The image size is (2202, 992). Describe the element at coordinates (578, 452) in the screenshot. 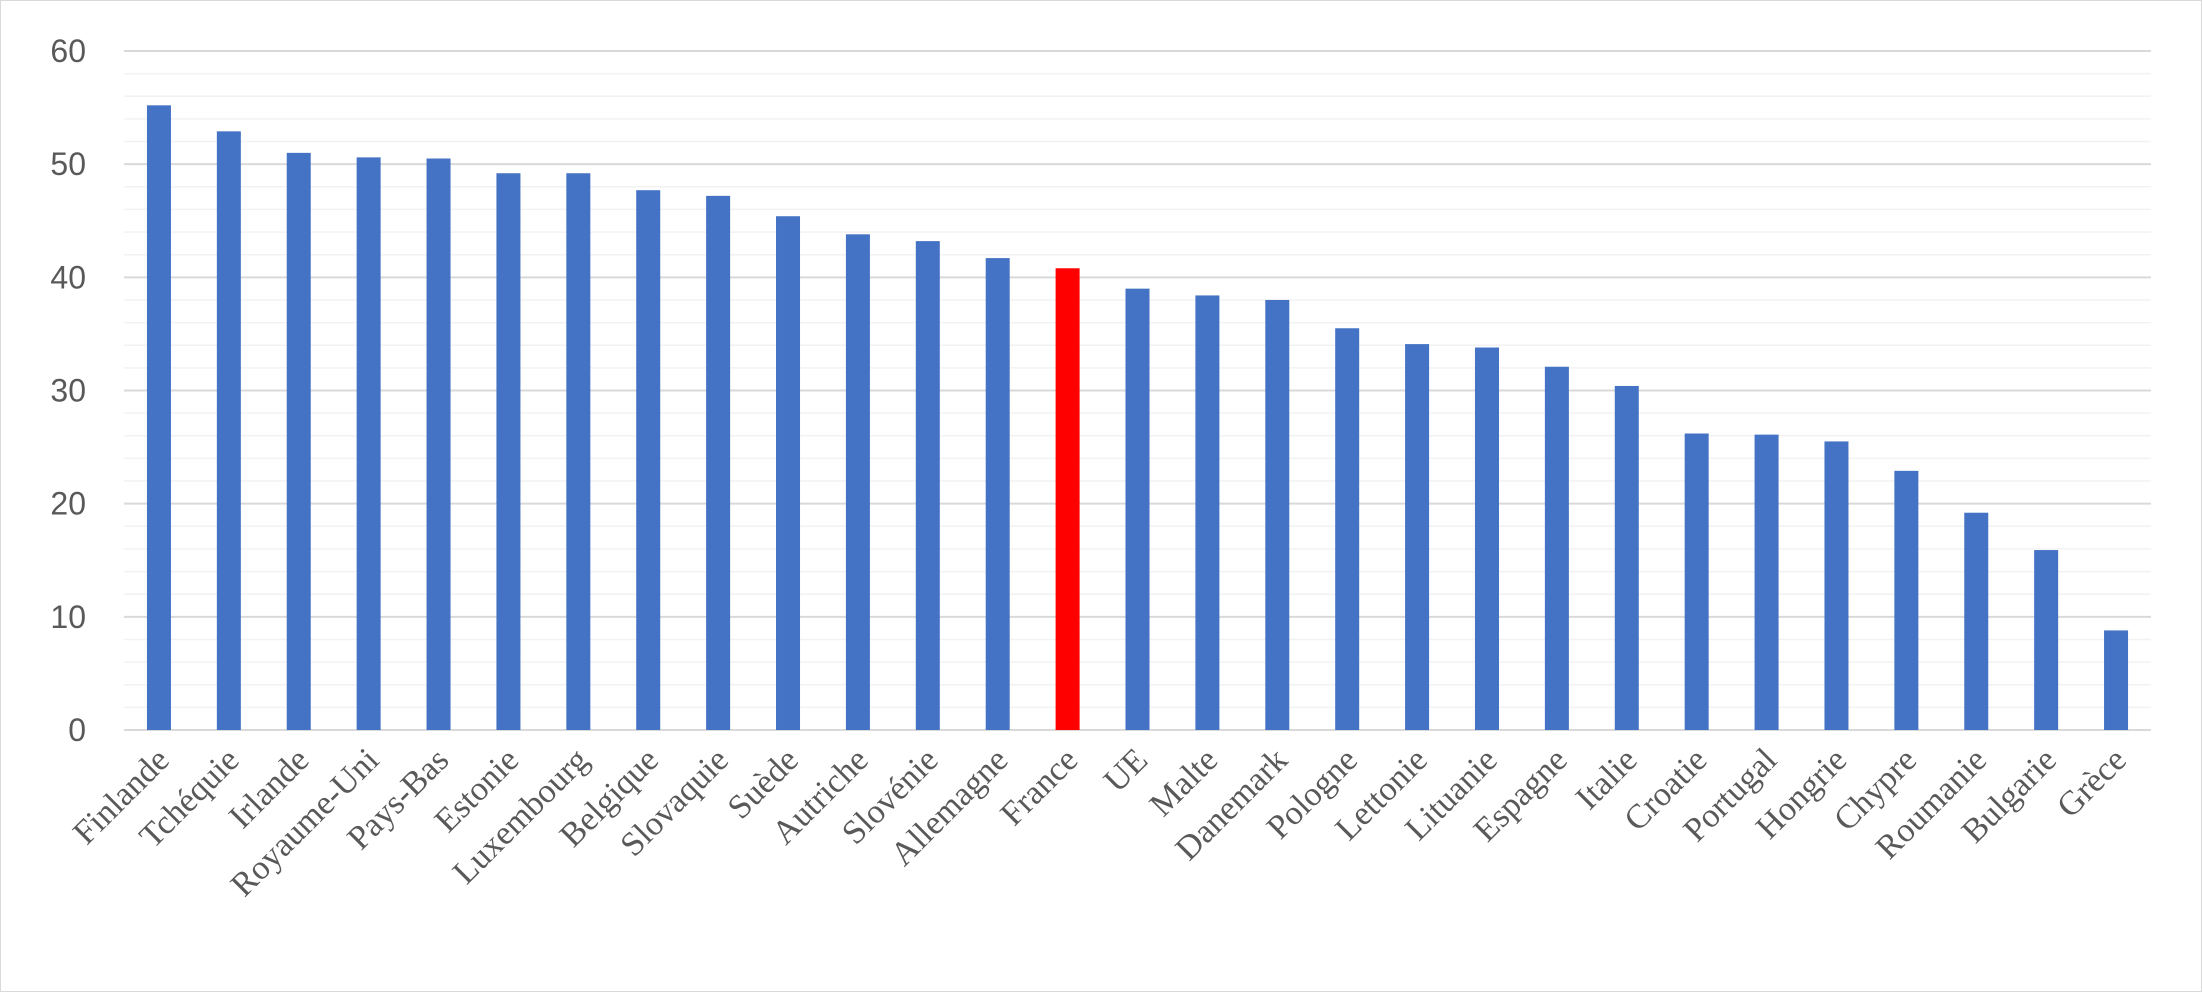

I see `bar-luxembourg` at that location.